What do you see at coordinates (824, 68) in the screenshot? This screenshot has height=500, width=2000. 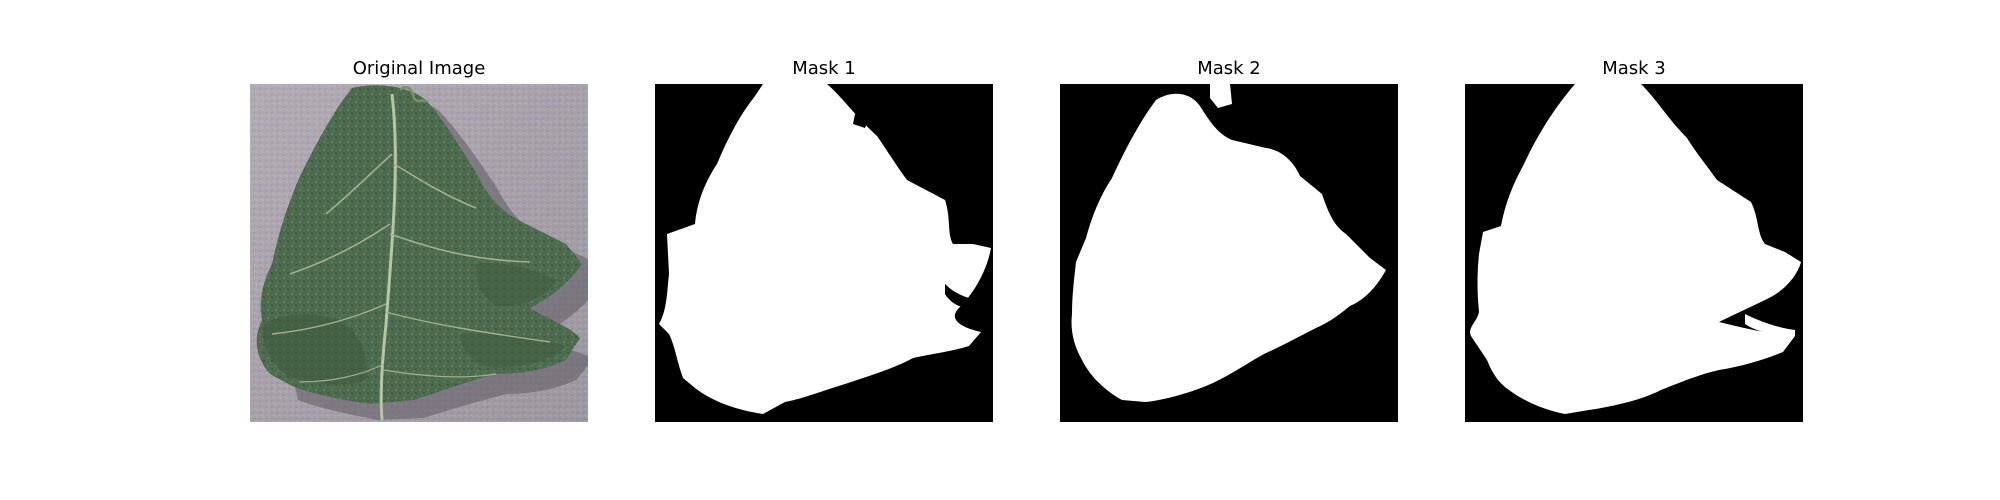 I see `panel-title-mask-1: Mask 1` at bounding box center [824, 68].